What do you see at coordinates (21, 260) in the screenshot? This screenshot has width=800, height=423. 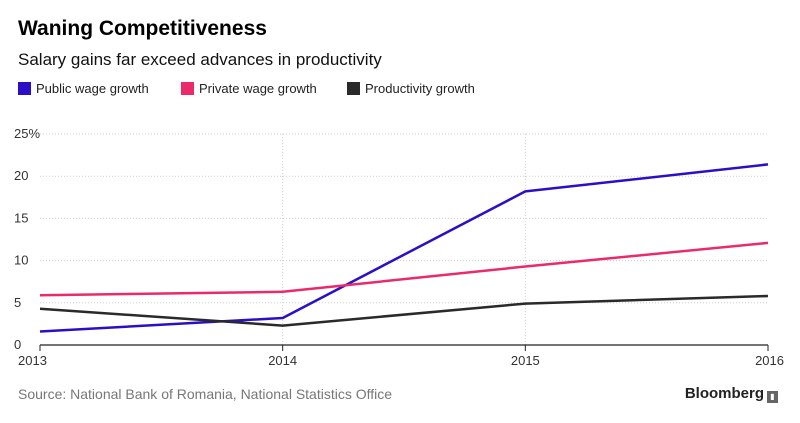 I see `y-tick-label: 10` at bounding box center [21, 260].